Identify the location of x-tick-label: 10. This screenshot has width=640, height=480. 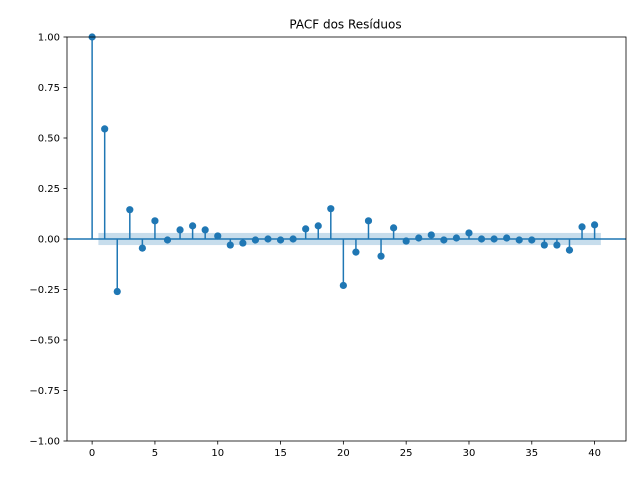
(217, 453).